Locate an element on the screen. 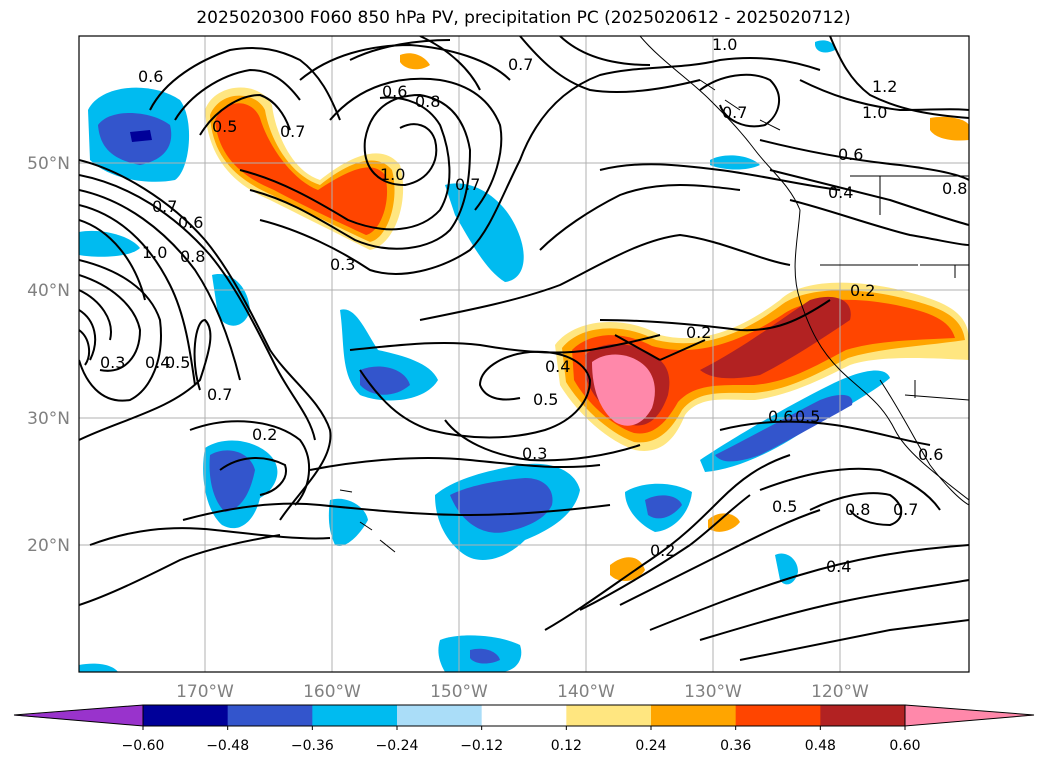 This screenshot has width=1047, height=765. colorbar-tick-label: −0.36 is located at coordinates (312, 746).